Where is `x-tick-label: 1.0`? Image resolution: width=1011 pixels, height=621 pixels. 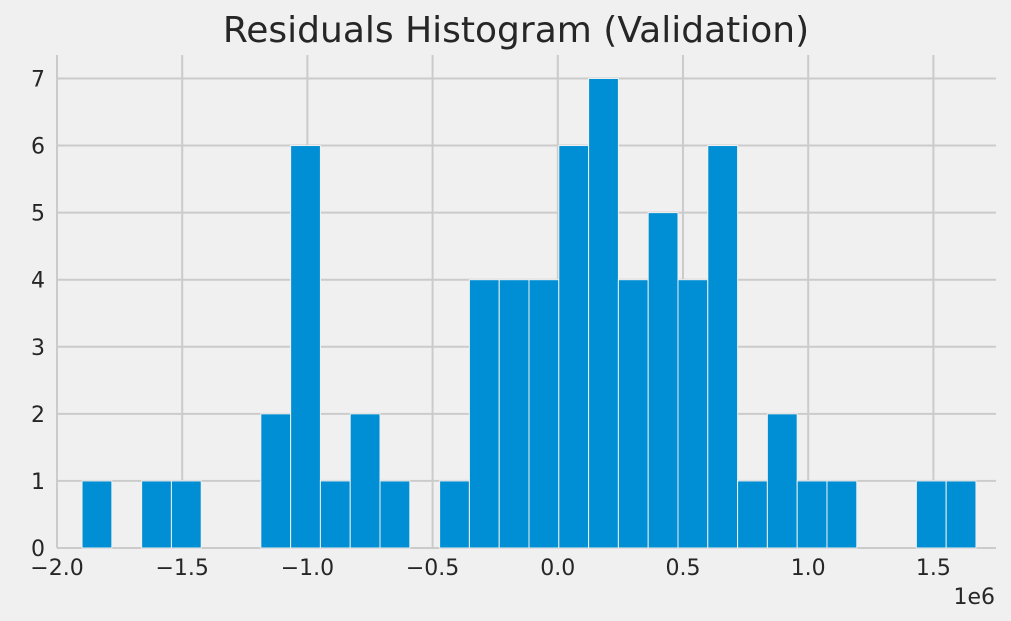
x-tick-label: 1.0 is located at coordinates (808, 568).